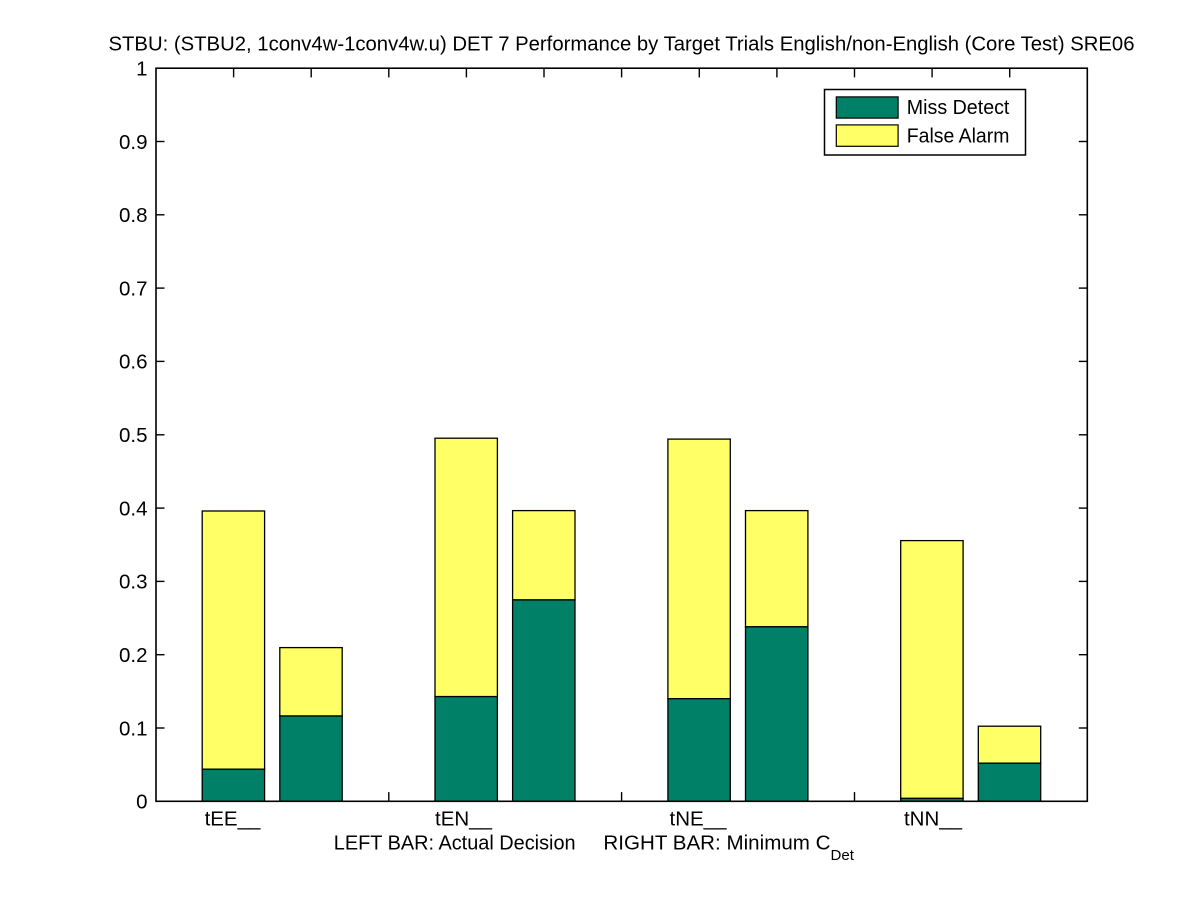 This screenshot has width=1201, height=900. What do you see at coordinates (233, 818) in the screenshot?
I see `svg-text: tEE__` at bounding box center [233, 818].